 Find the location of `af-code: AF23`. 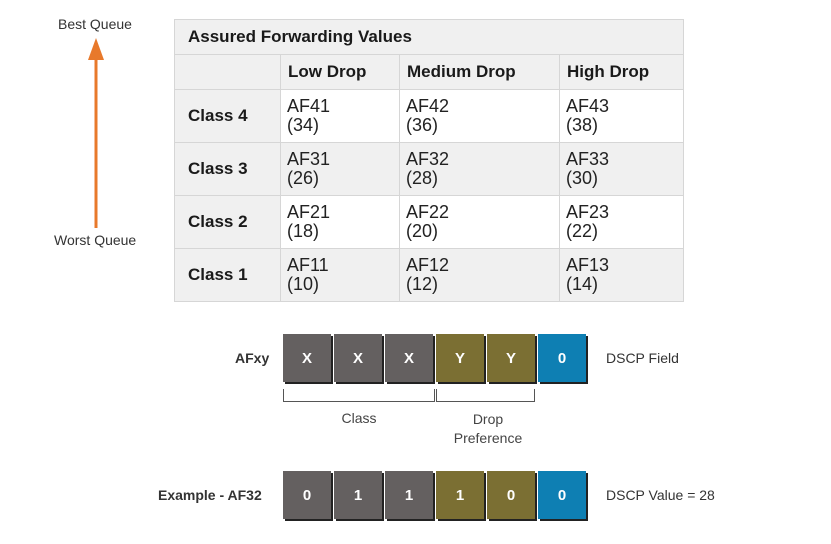

af-code: AF23 is located at coordinates (588, 212).